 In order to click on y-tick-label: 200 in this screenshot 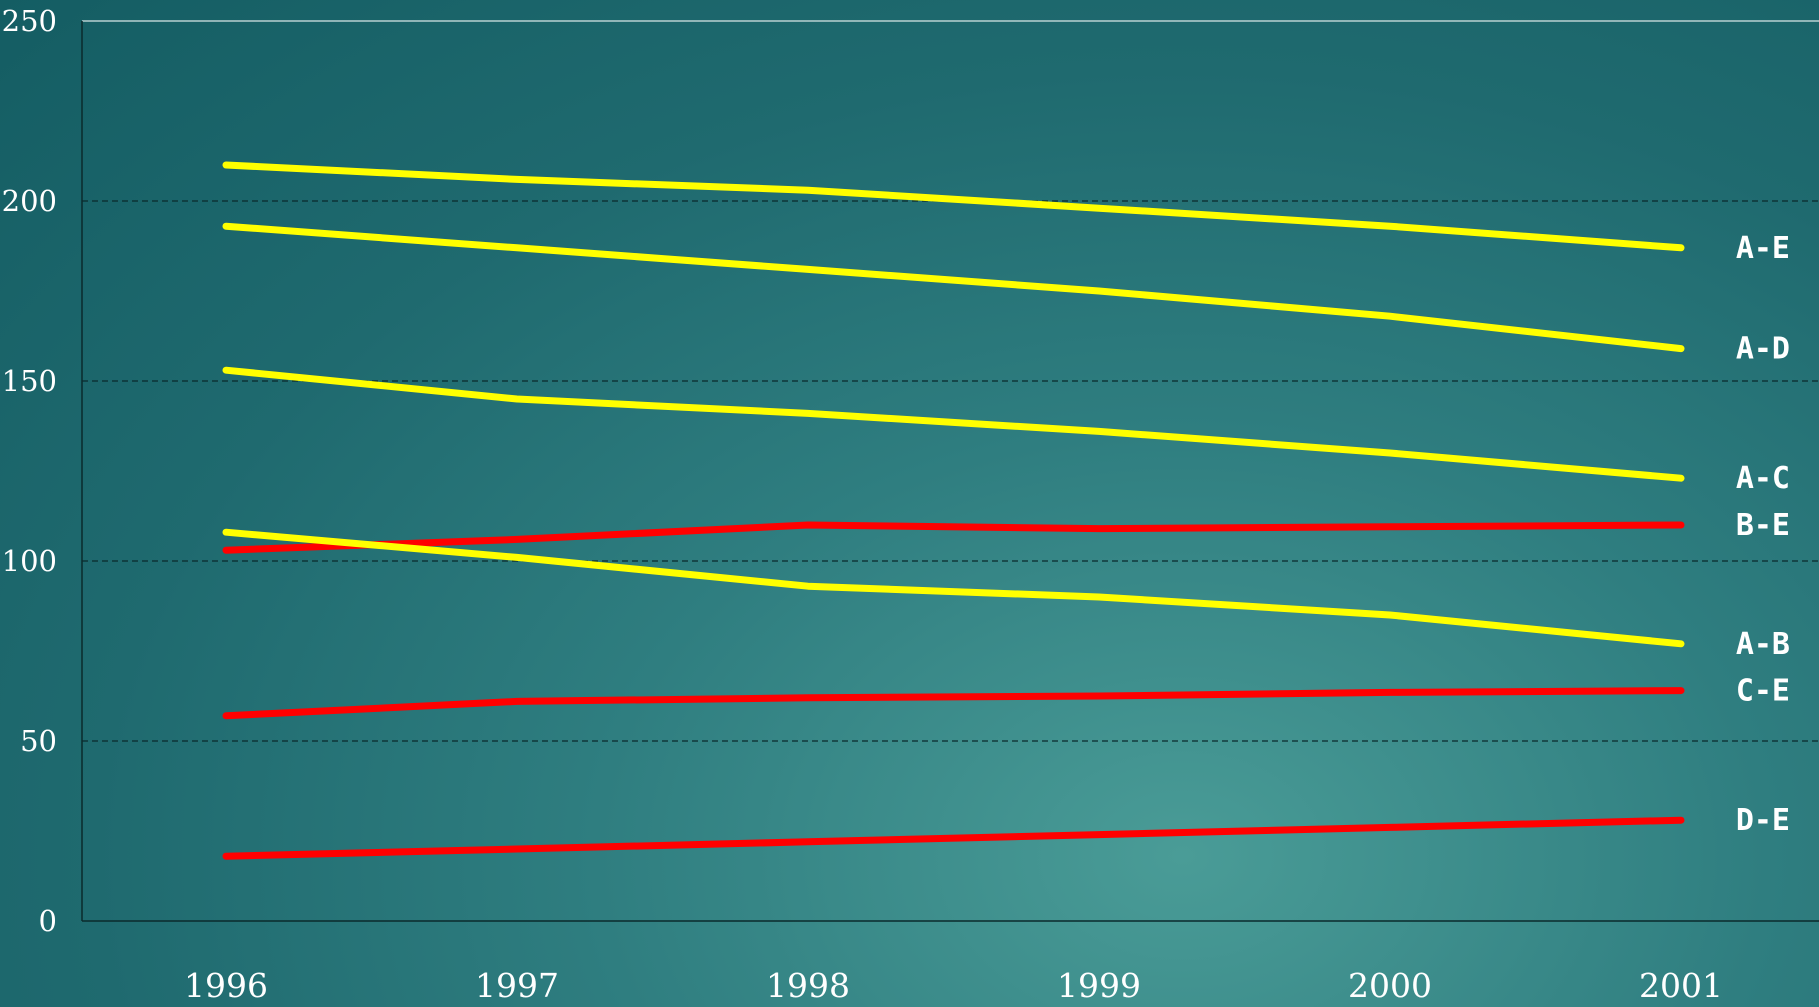, I will do `click(29, 201)`.